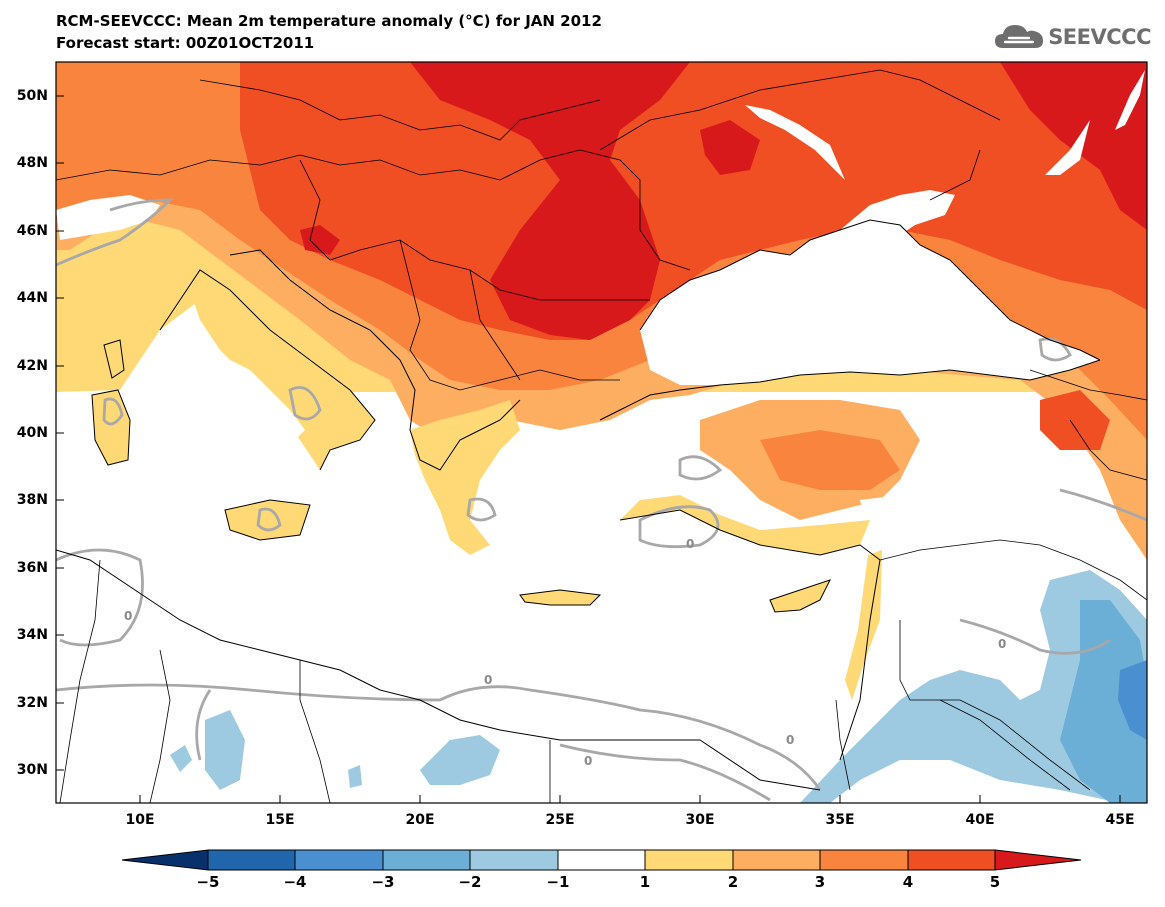 The width and height of the screenshot is (1165, 907). Describe the element at coordinates (470, 882) in the screenshot. I see `colorbar-label: −2` at that location.